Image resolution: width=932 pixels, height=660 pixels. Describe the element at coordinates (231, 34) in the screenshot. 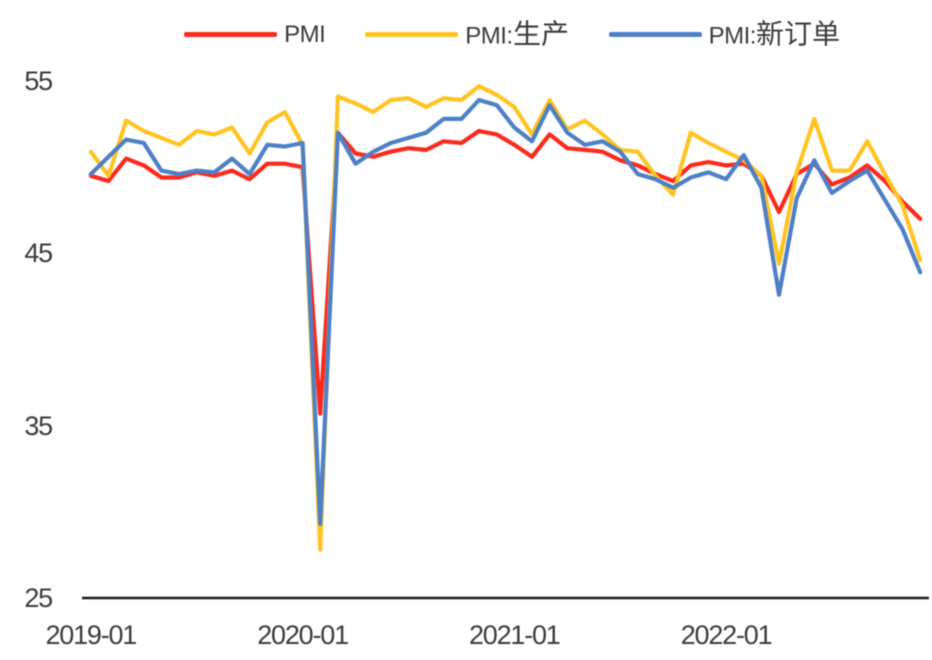

I see `legend-swatch-pmi` at that location.